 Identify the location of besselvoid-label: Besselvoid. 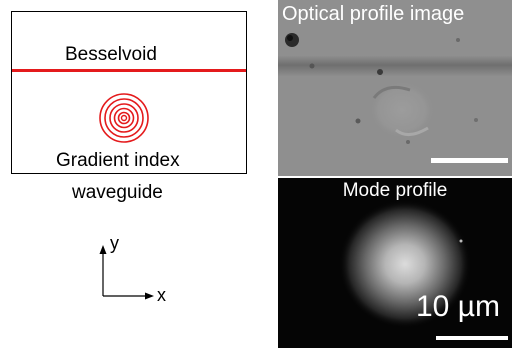
(111, 54).